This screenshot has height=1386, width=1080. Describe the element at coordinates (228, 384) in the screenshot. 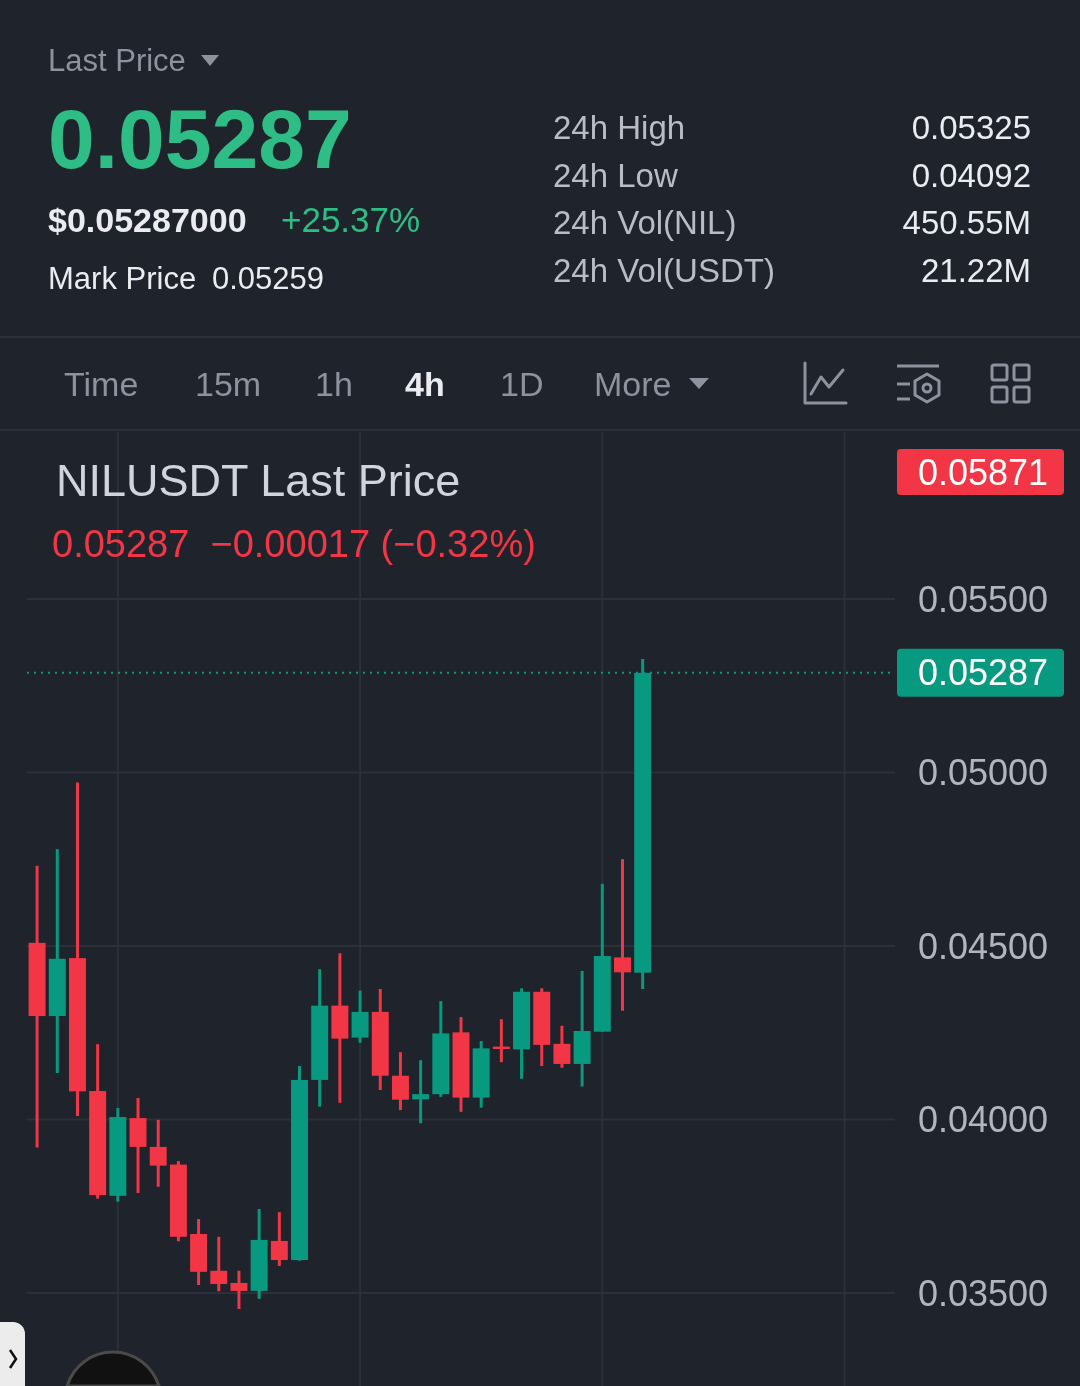

I see `text: 15m` at that location.